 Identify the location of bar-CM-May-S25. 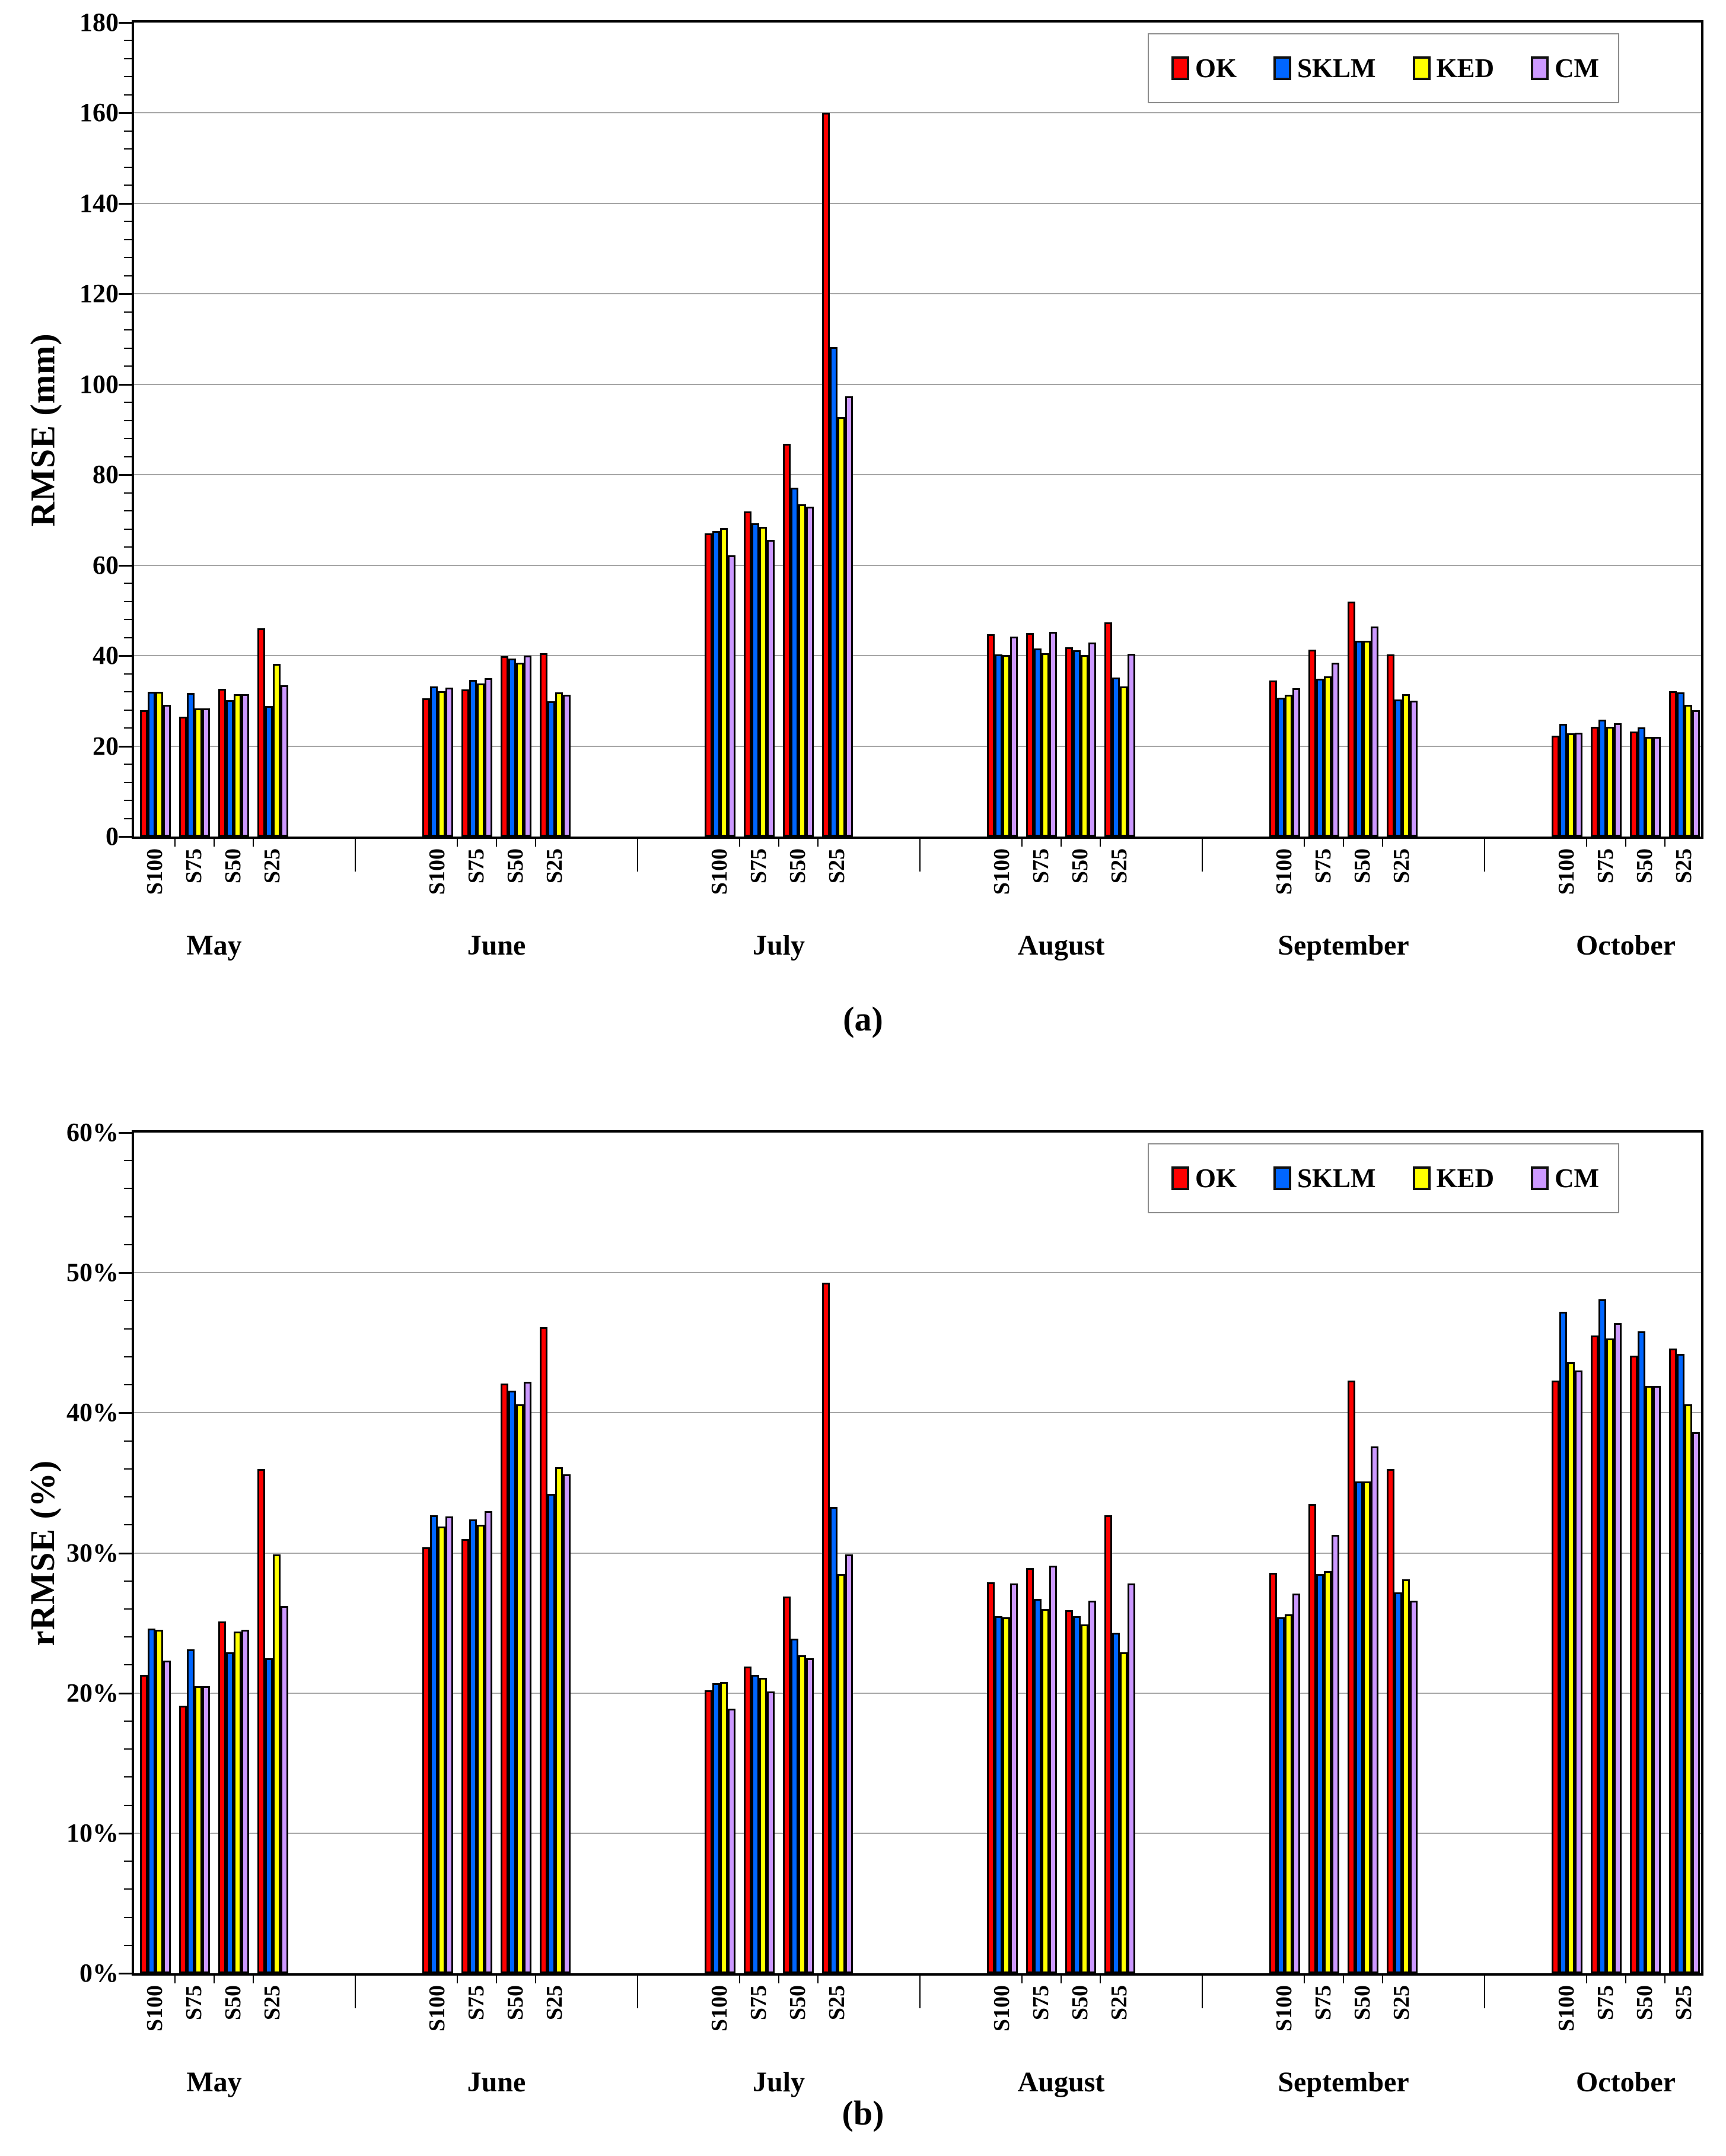
(284, 1789).